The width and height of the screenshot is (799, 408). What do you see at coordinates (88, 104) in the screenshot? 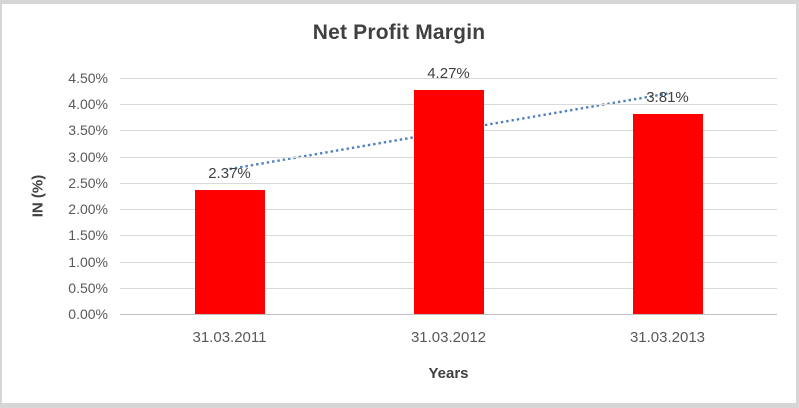
I see `y-tick-label: 4.00%` at bounding box center [88, 104].